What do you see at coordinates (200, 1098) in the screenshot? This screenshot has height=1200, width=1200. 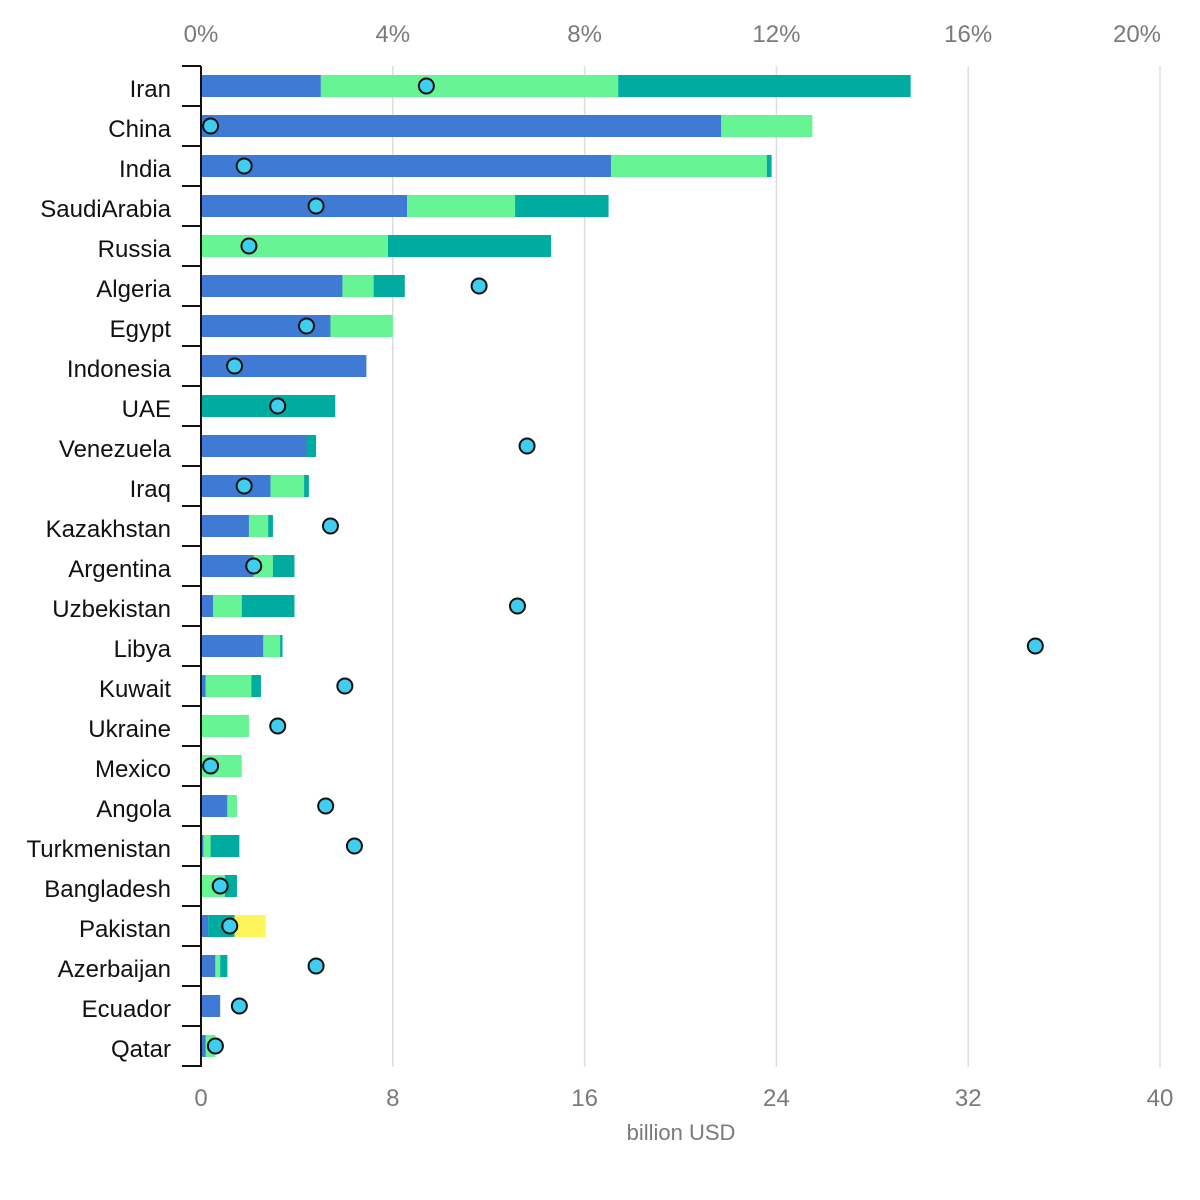 I see `x-tick-label: 0` at bounding box center [200, 1098].